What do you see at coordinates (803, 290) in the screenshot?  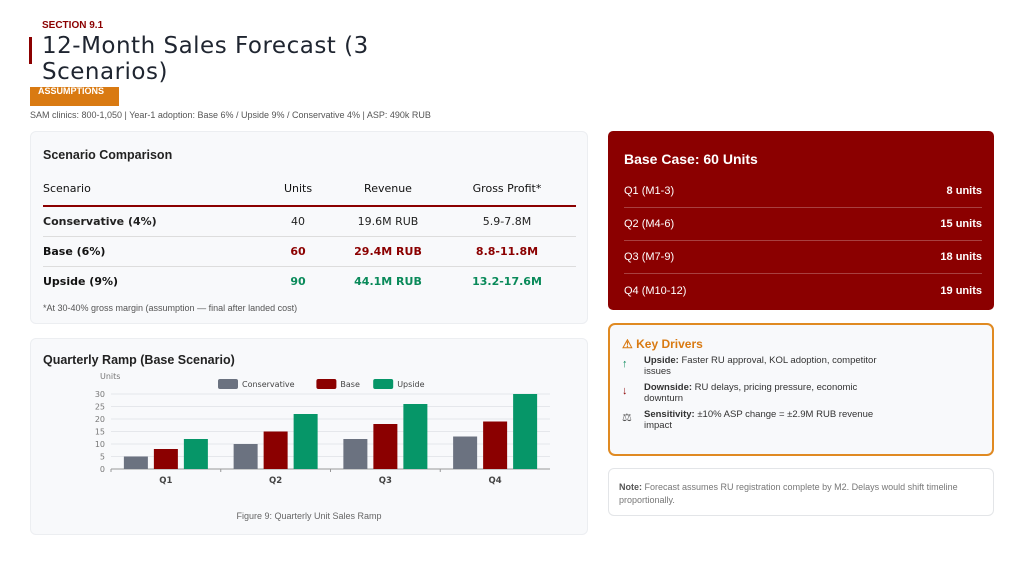 I see `quarter-row: Q4 (M10-12) 19 units` at bounding box center [803, 290].